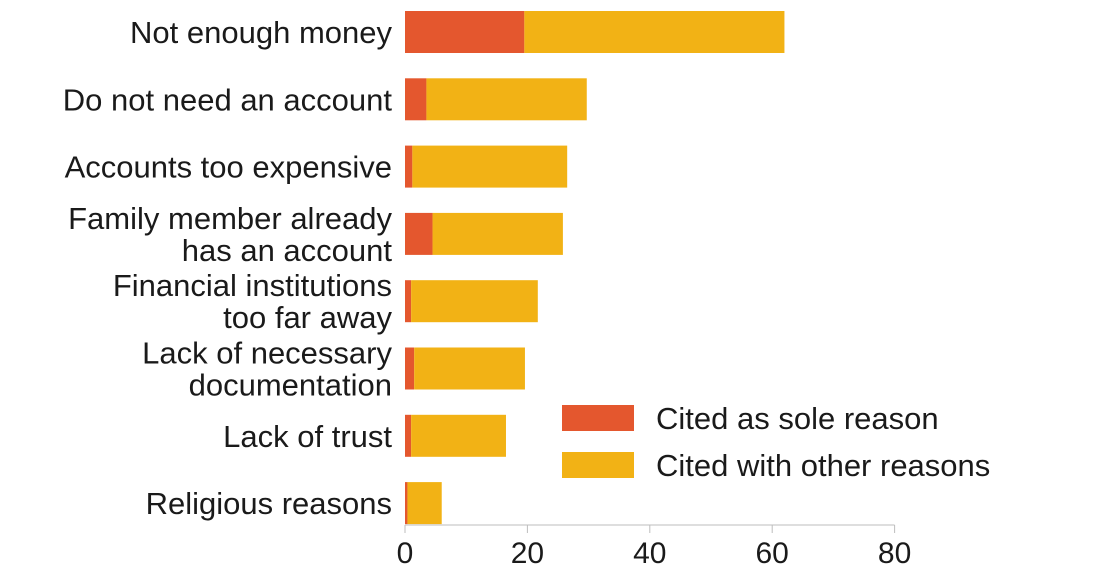 The width and height of the screenshot is (1110, 570). What do you see at coordinates (823, 465) in the screenshot?
I see `legend-label-other: Cited with other reasons` at bounding box center [823, 465].